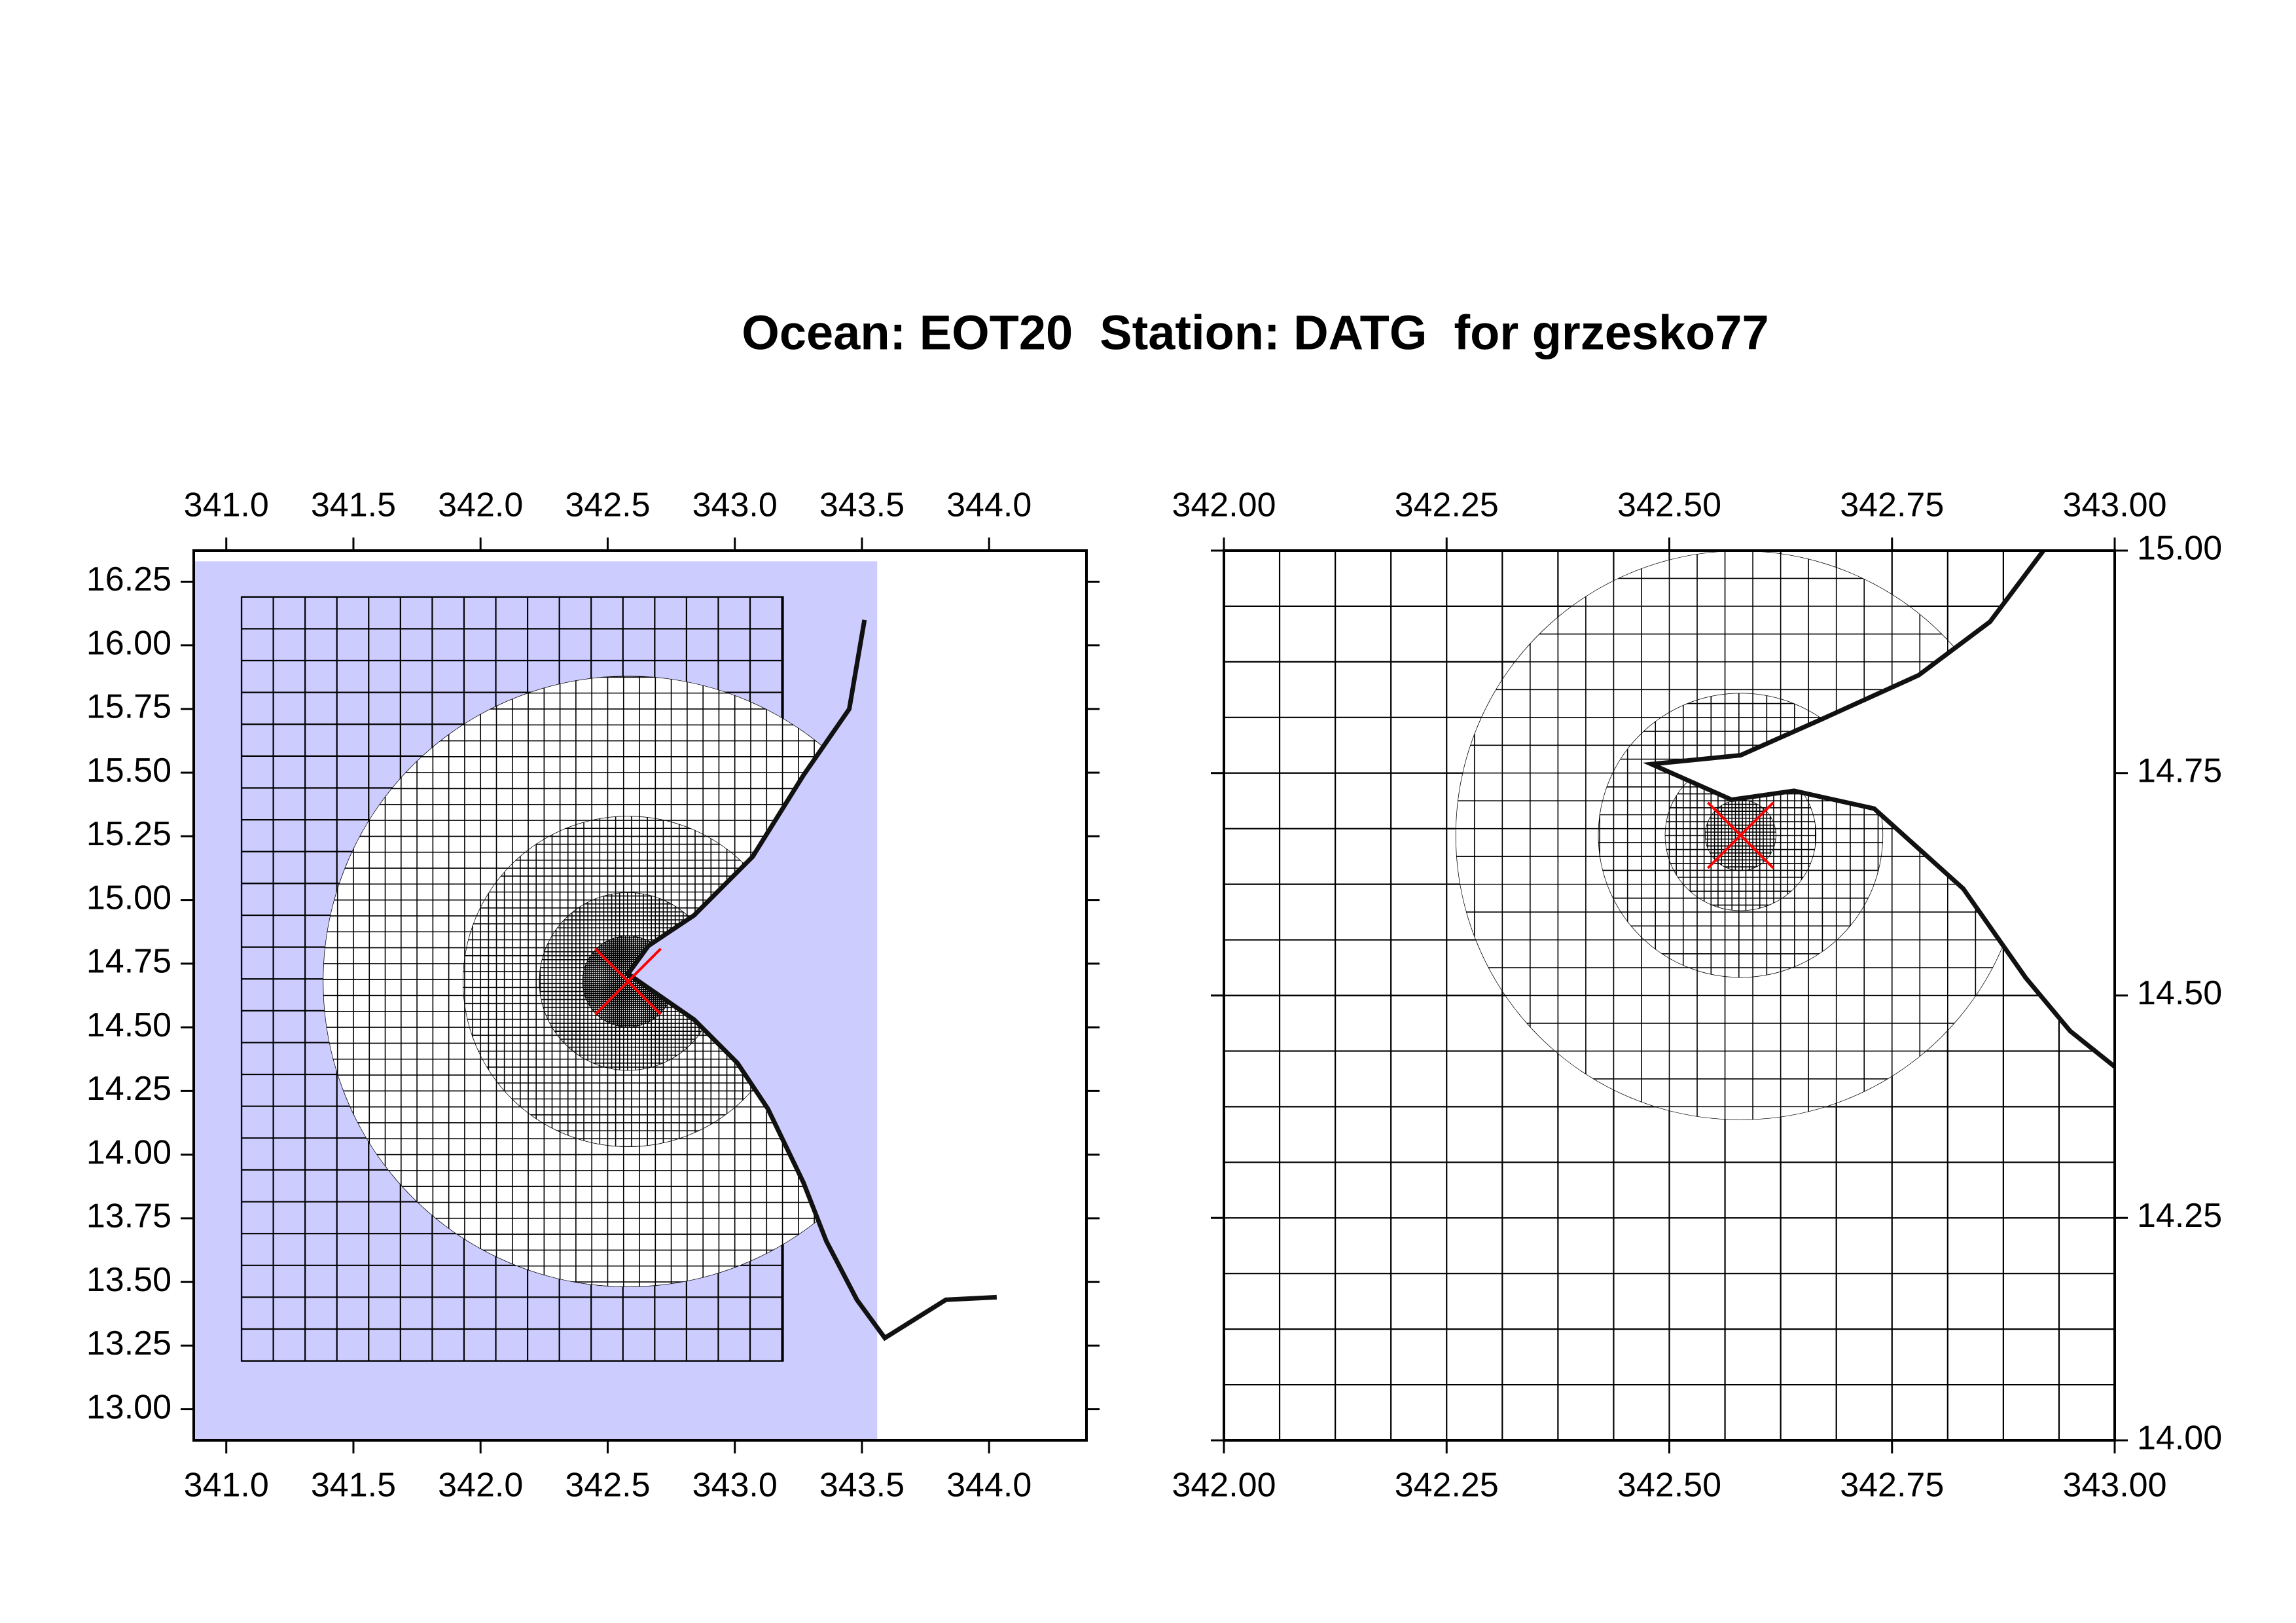 The height and width of the screenshot is (1623, 2296). Describe the element at coordinates (128, 1343) in the screenshot. I see `y-tick-label: 13.25` at that location.